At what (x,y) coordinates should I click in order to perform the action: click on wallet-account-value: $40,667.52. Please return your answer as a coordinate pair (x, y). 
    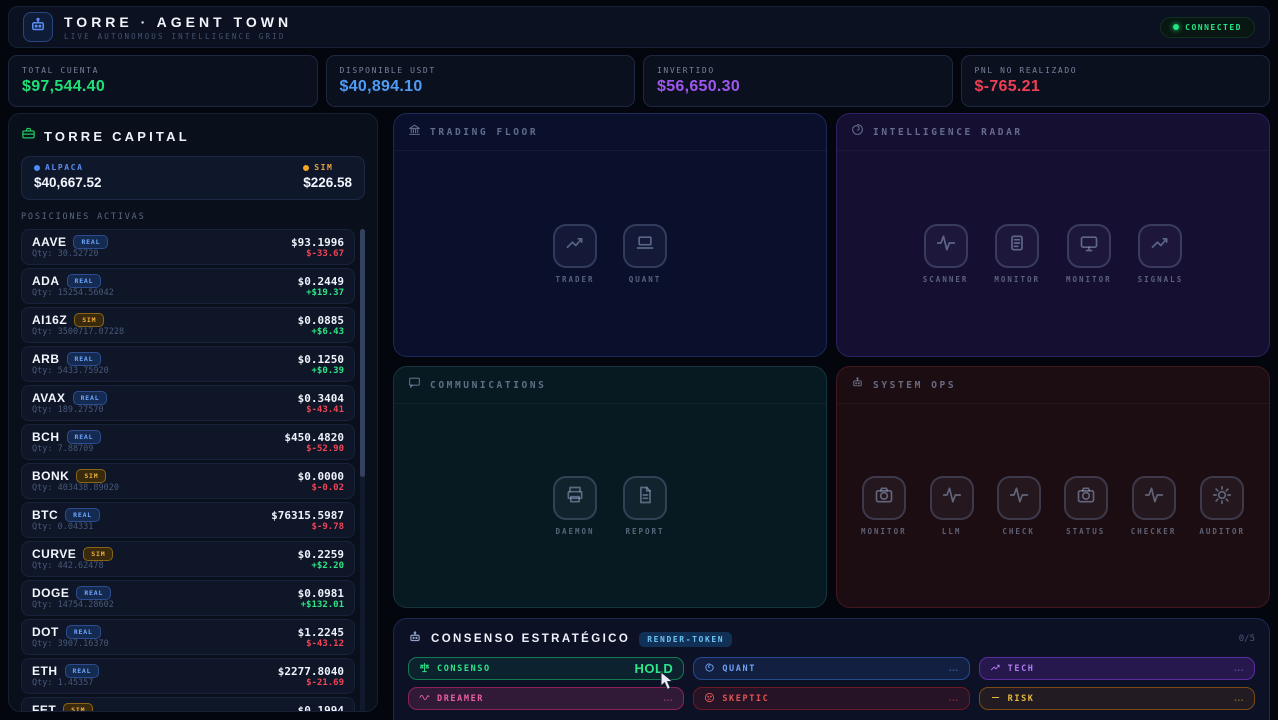
    Looking at the image, I should click on (68, 182).